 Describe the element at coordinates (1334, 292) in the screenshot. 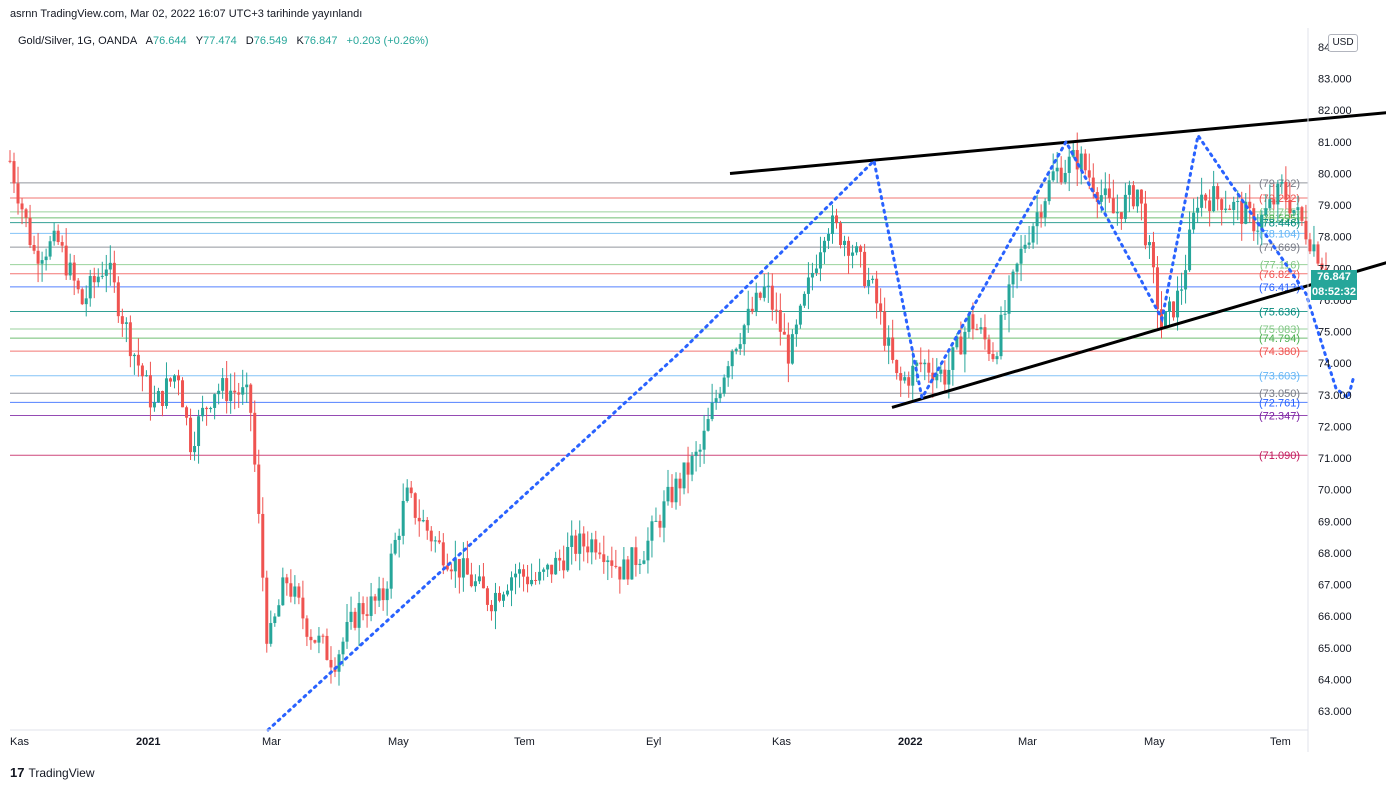

I see `bar-countdown: 08:52:32` at that location.